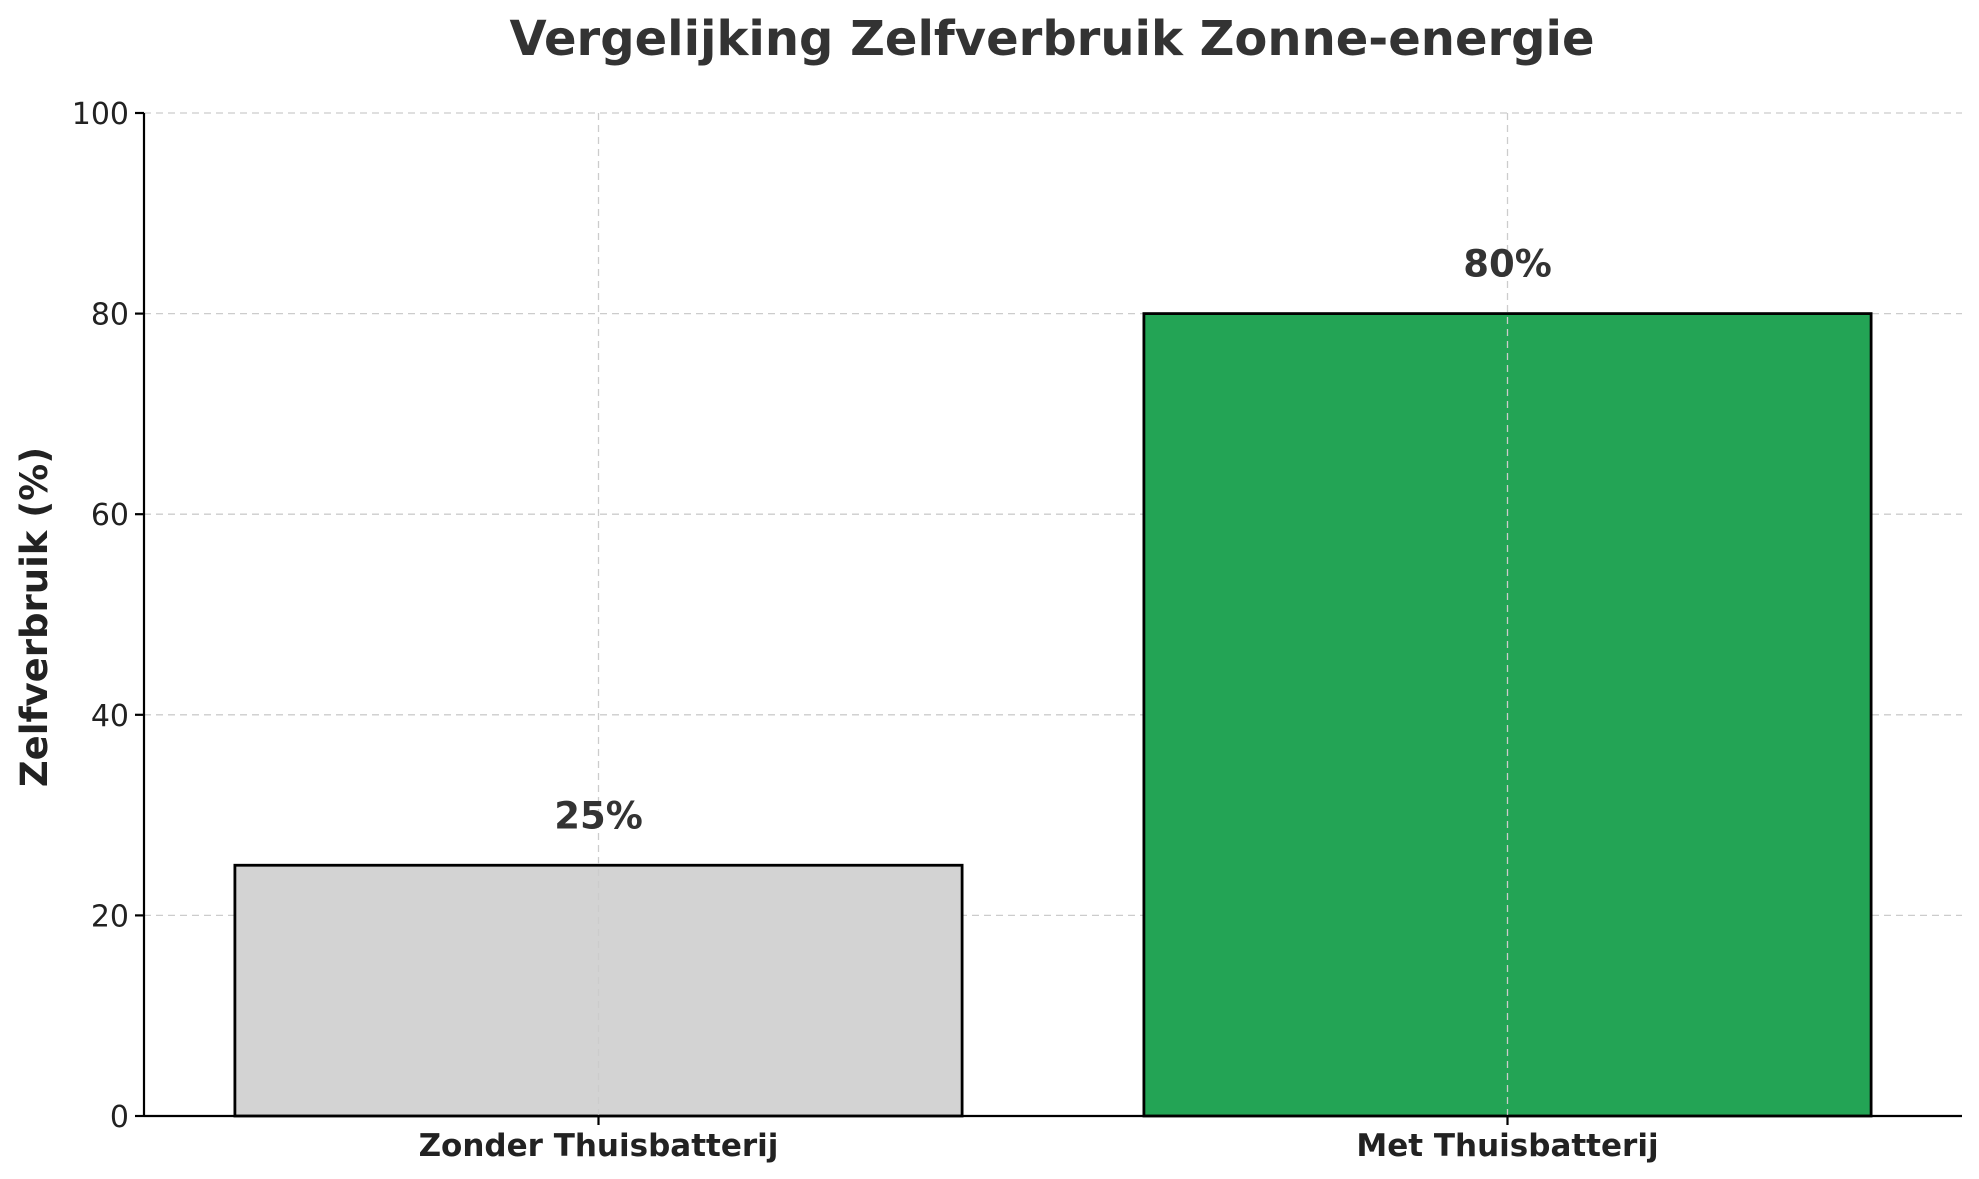 Image resolution: width=1979 pixels, height=1179 pixels. I want to click on chart-title: Vergelijking Zelfverbruik Zonne-energie, so click(1051, 39).